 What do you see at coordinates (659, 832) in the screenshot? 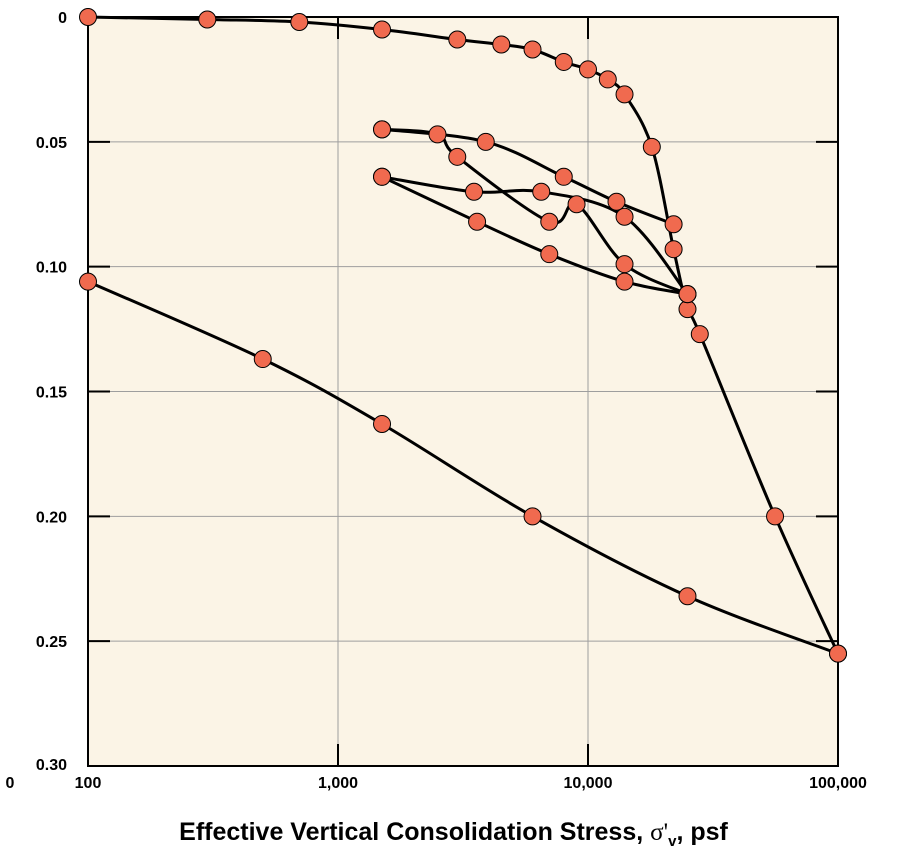
I see `sigma-symbol: σ'` at bounding box center [659, 832].